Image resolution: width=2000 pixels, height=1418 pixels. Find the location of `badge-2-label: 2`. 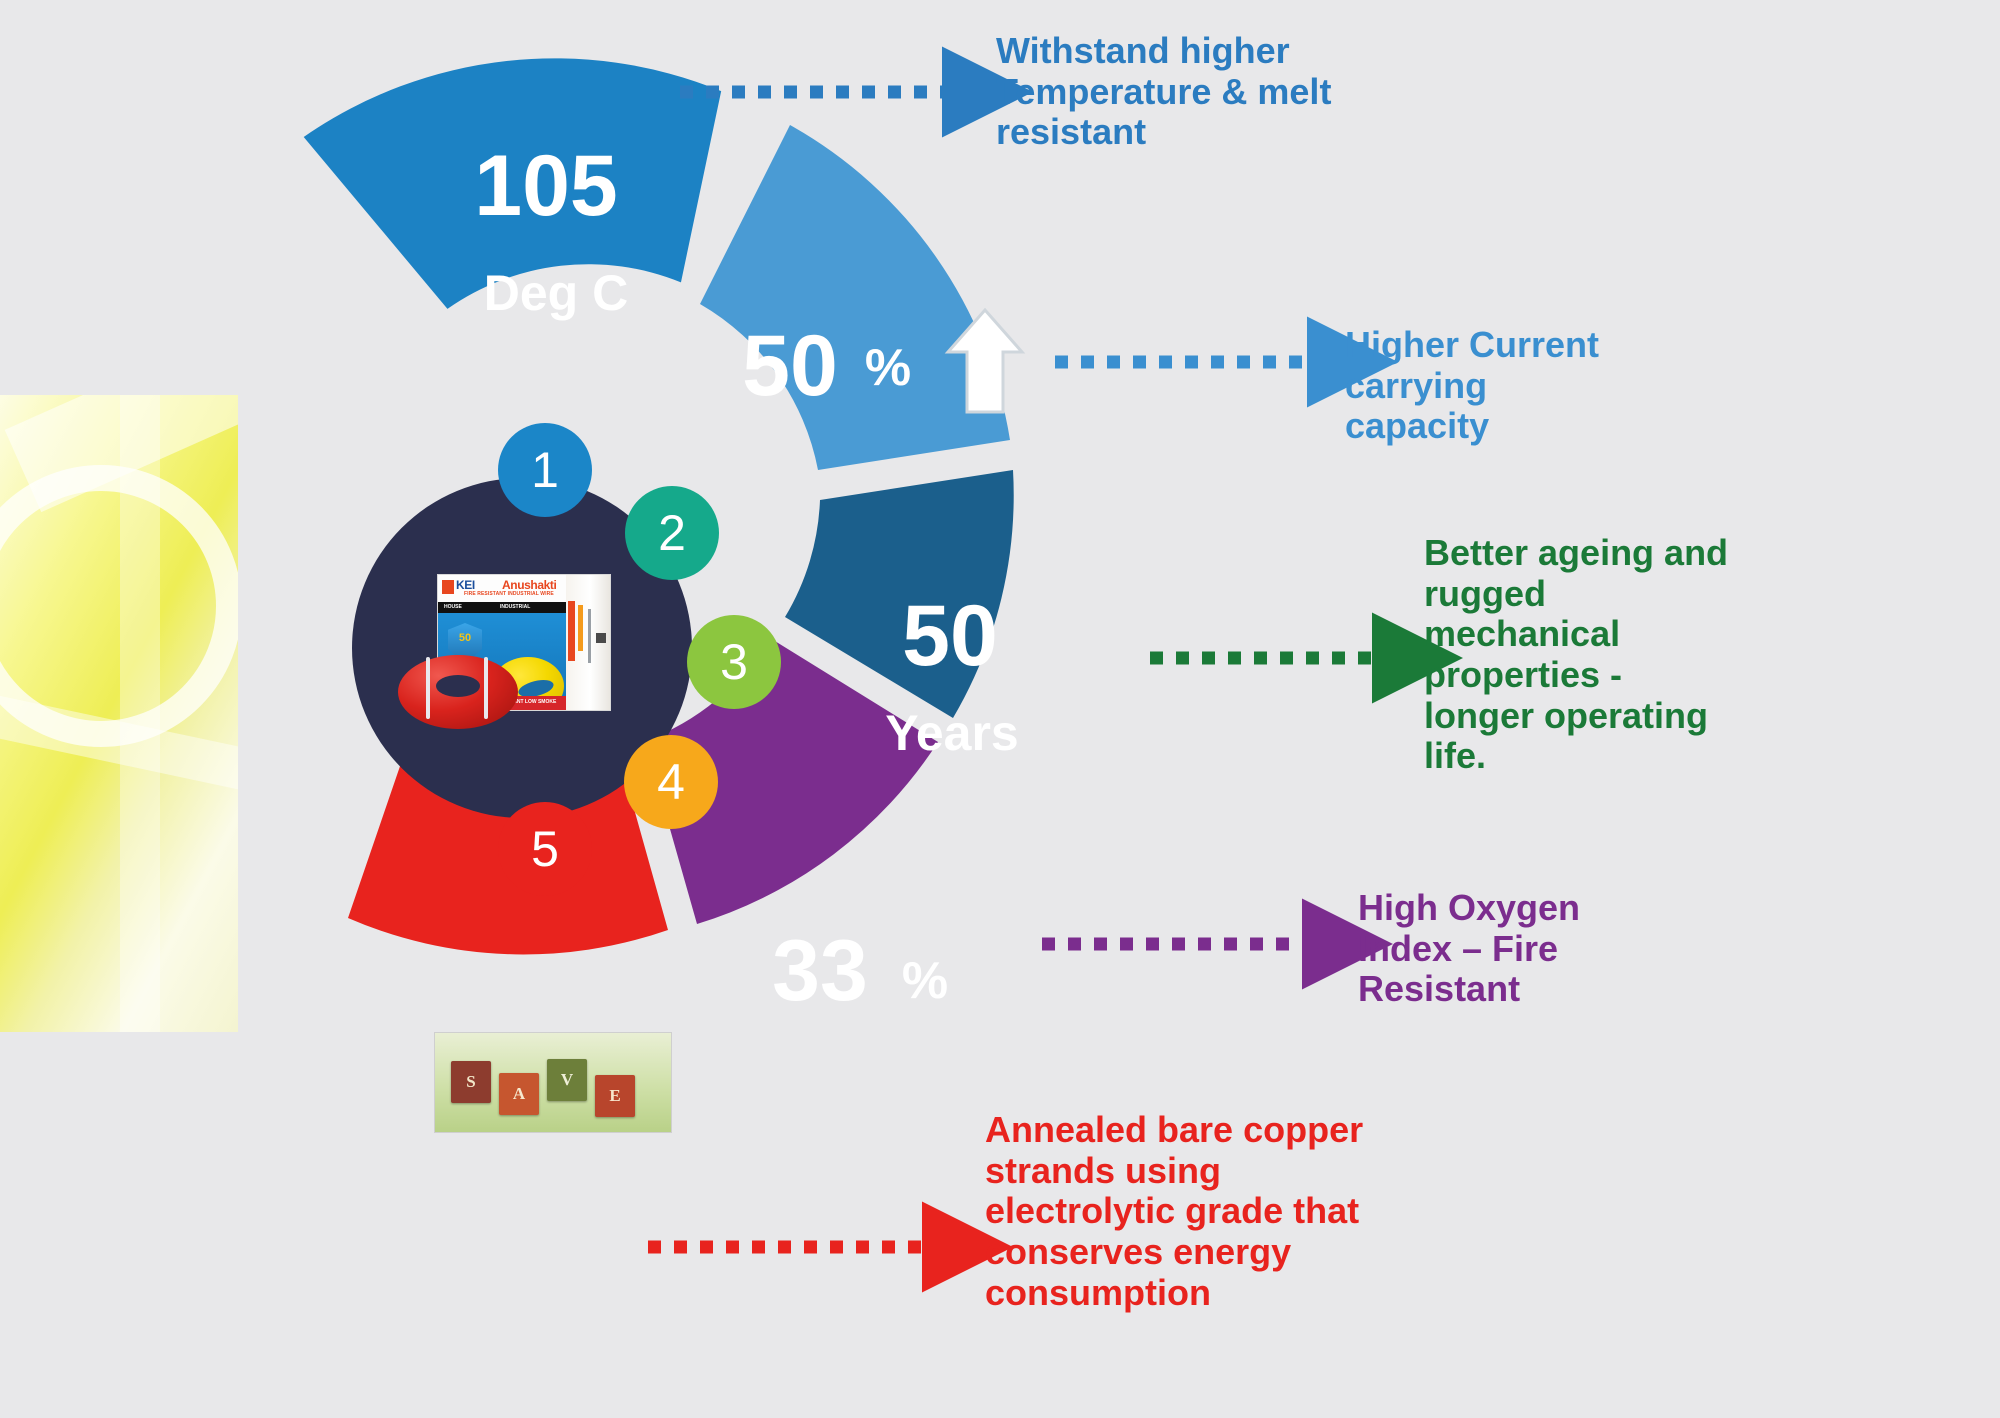

badge-2-label: 2 is located at coordinates (672, 533).